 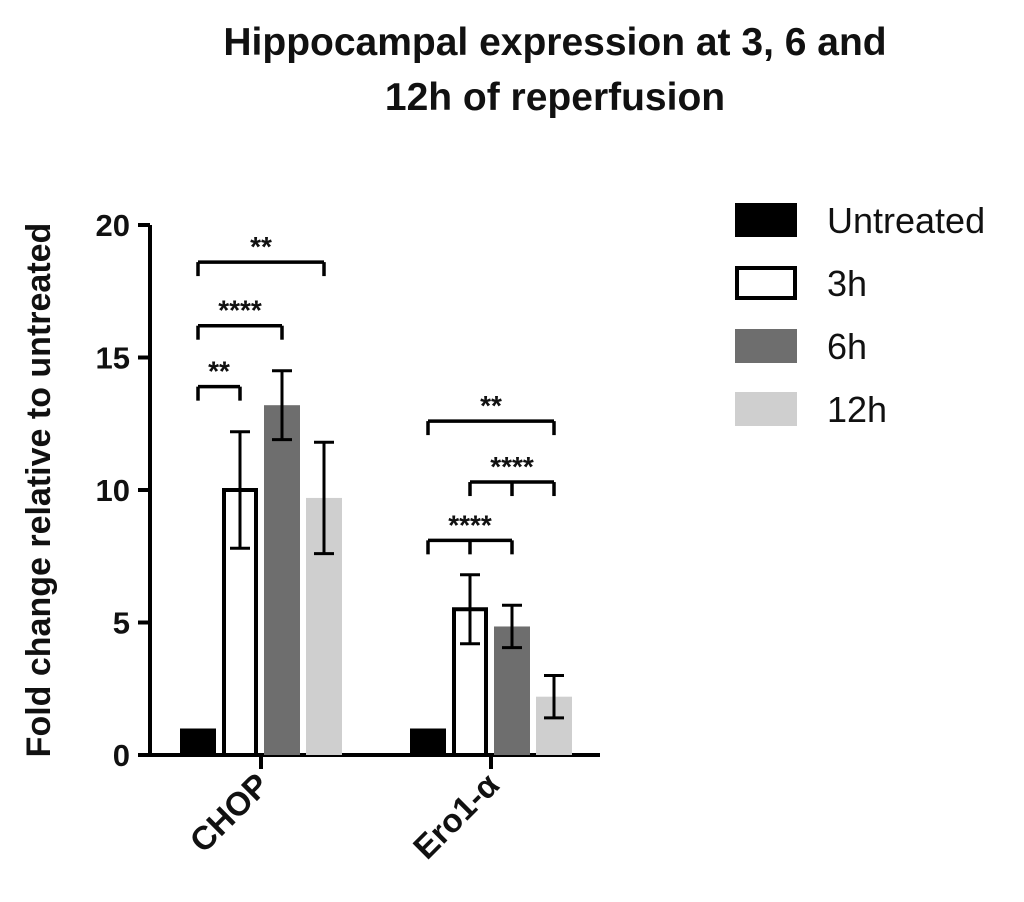 I want to click on x-tick-label: Ero1-α, so click(x=456, y=816).